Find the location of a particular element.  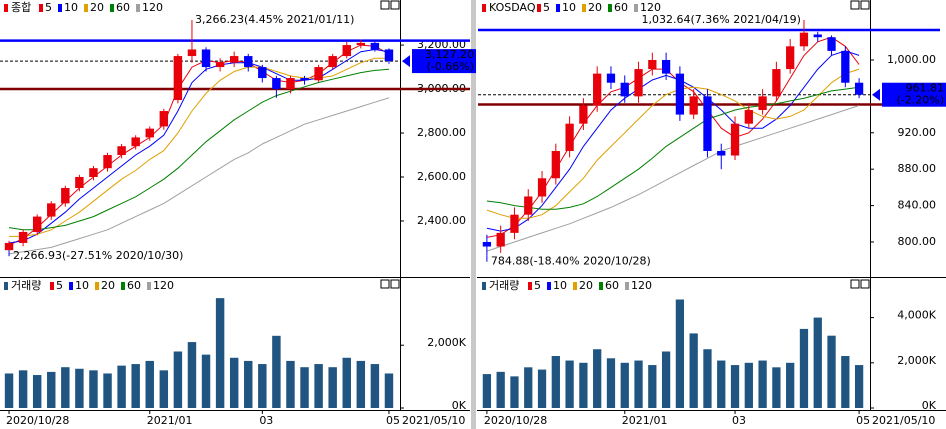

high-annotation: 1,032.64(7.36% 2021/04/19) is located at coordinates (721, 19).